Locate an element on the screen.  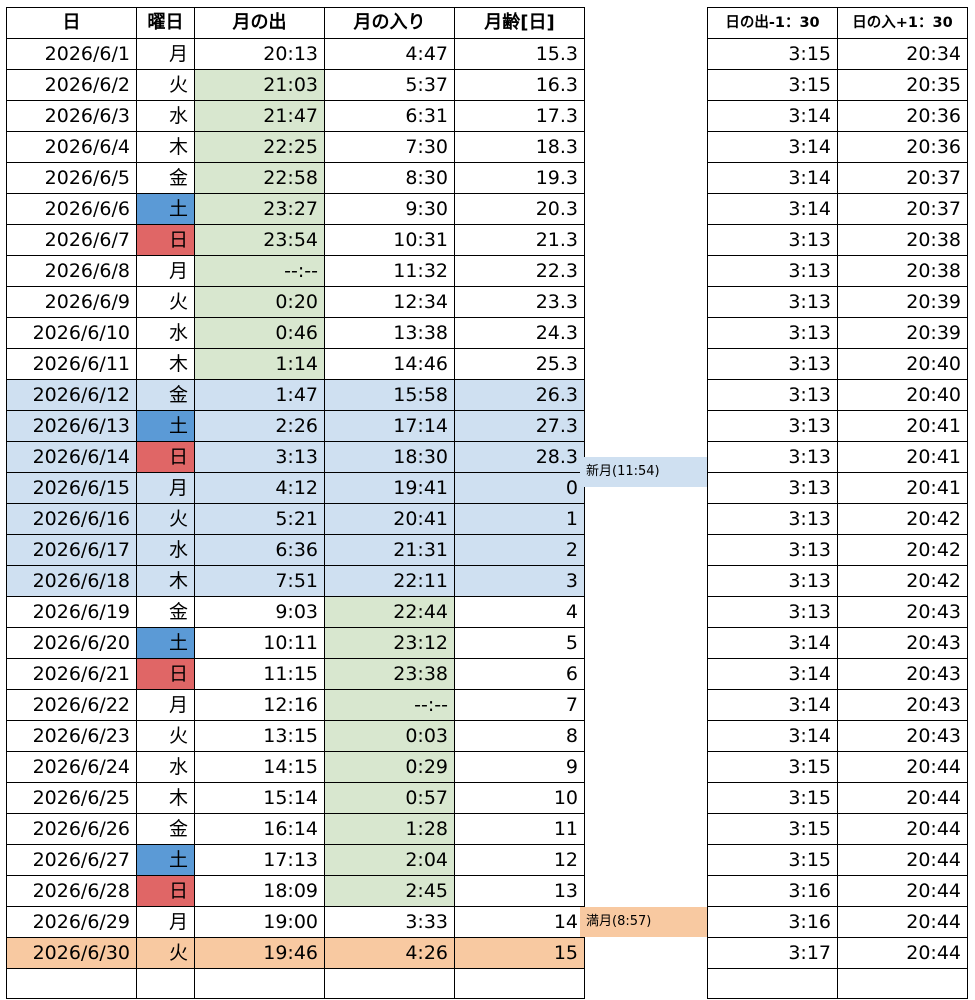
moonset-cell: 13:38 is located at coordinates (389, 333).